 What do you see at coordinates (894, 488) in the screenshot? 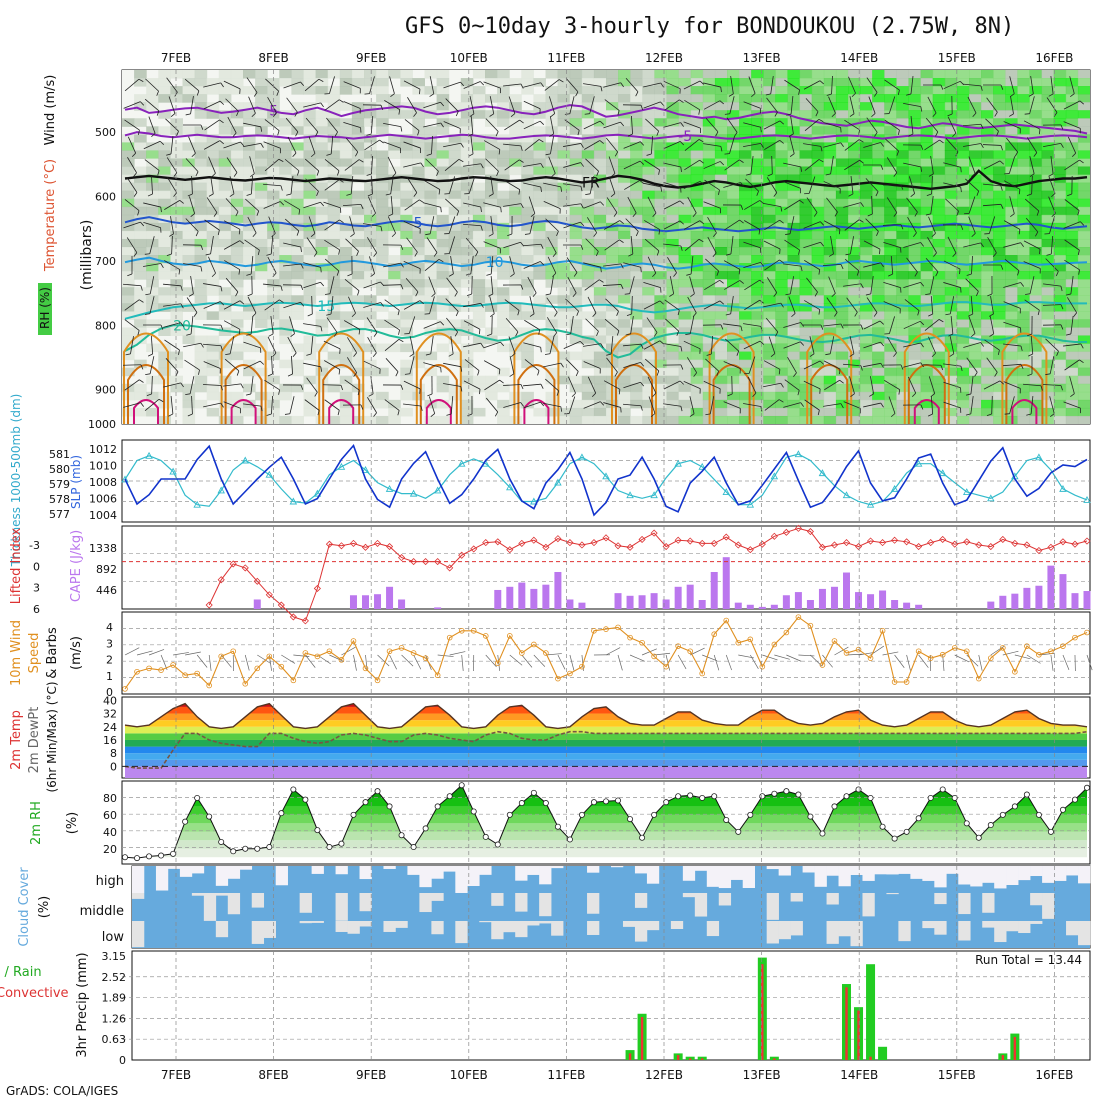
I see `thickness-marker` at bounding box center [894, 488].